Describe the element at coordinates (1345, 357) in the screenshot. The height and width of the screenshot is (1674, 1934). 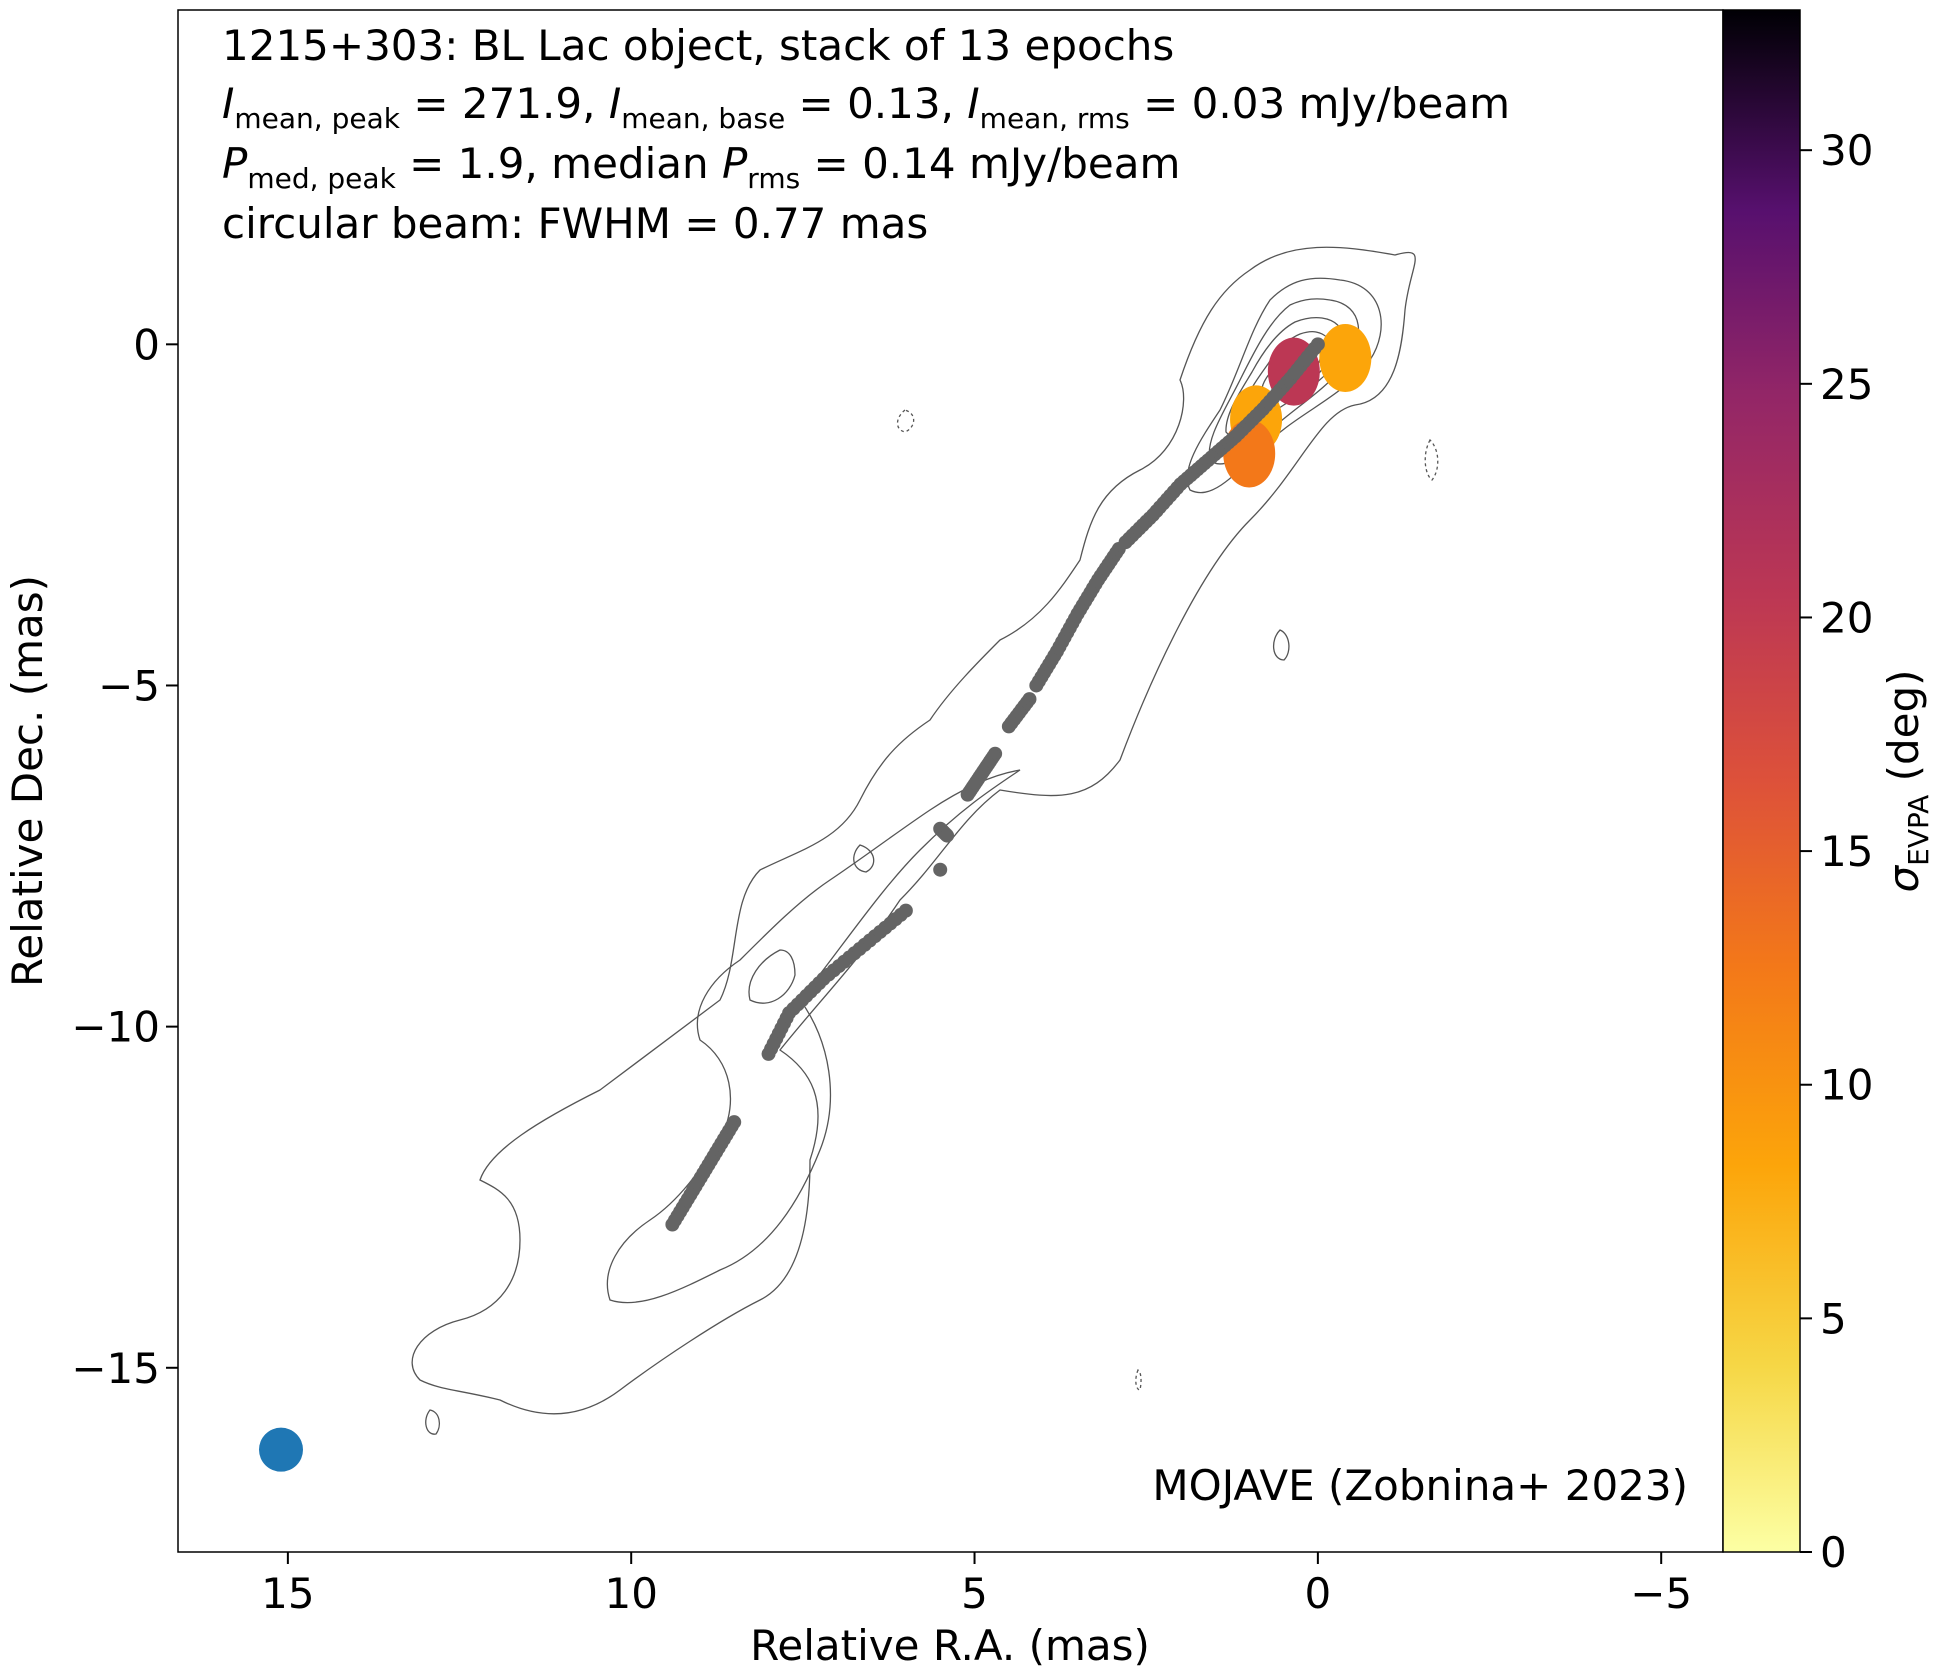
I see `evpa-patch` at that location.